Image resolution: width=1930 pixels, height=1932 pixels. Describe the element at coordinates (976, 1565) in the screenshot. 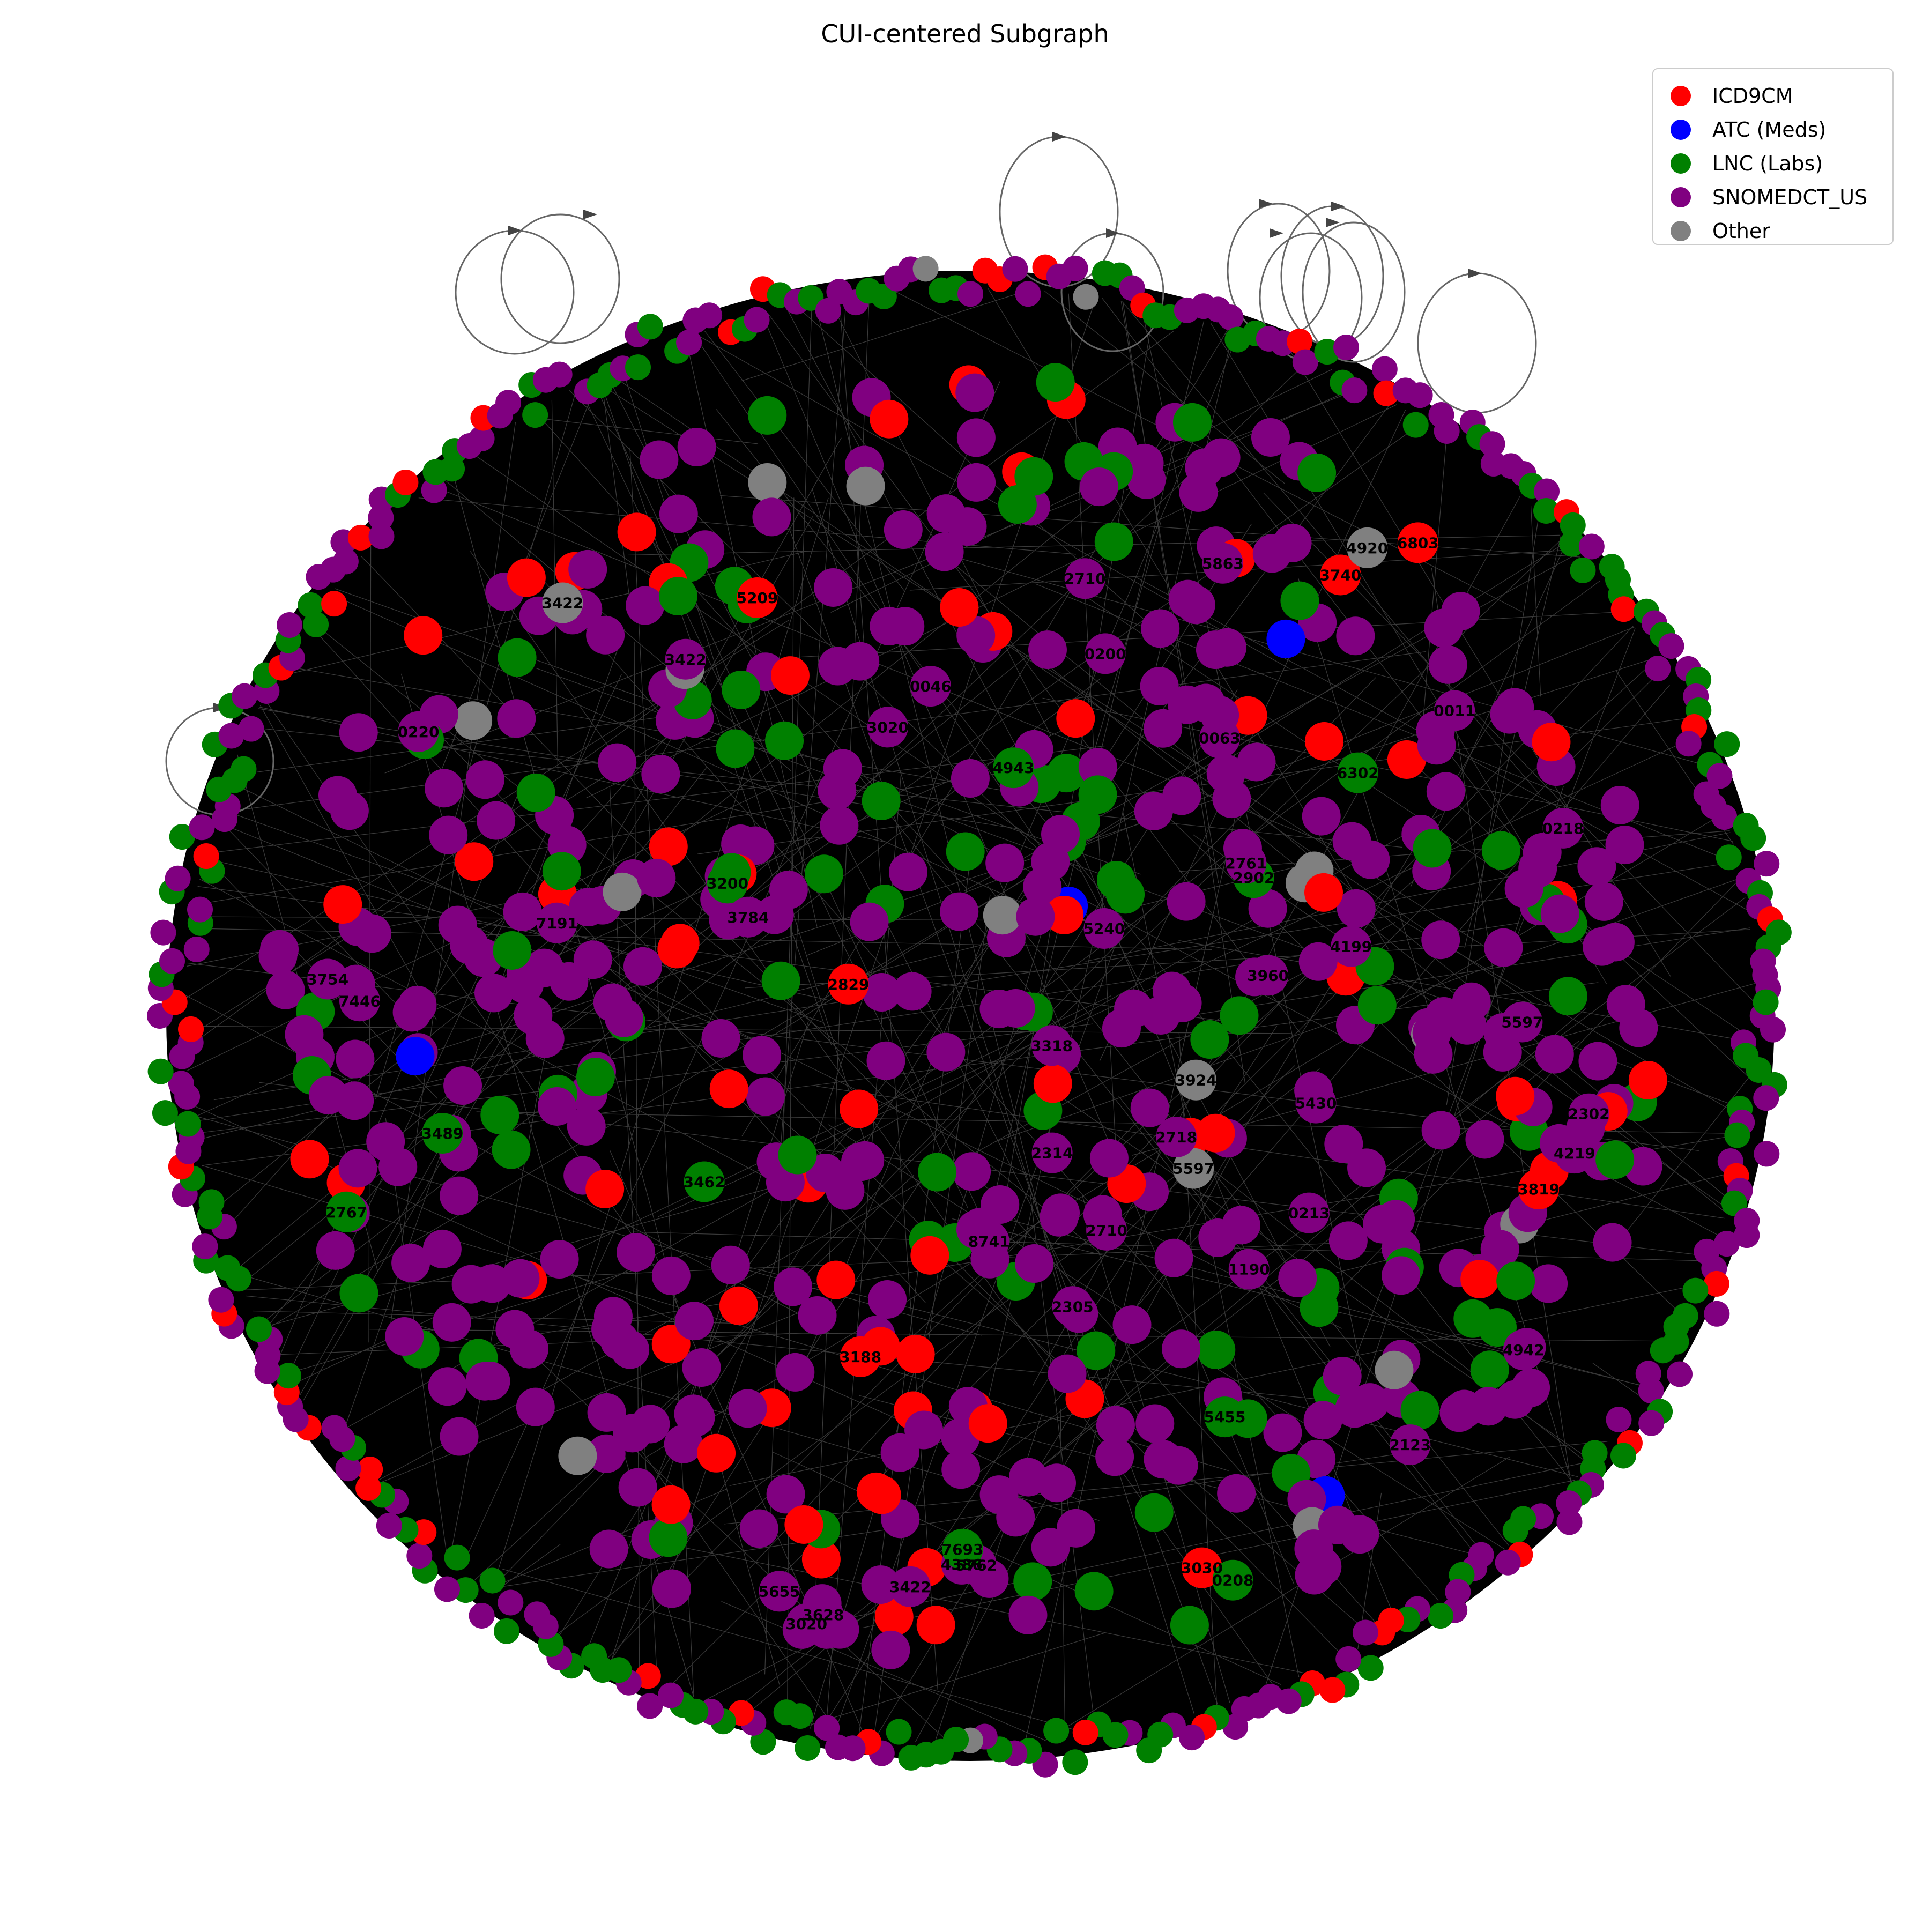

I see `node-label: 5762` at that location.